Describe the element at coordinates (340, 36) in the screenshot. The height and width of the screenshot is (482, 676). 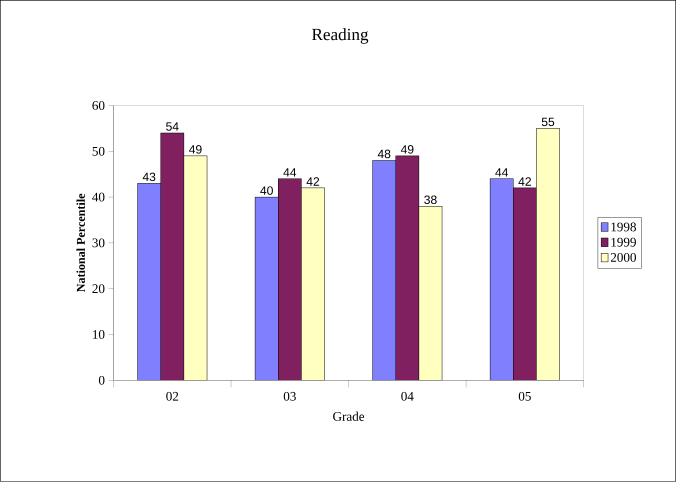
I see `chart-title: Reading` at that location.